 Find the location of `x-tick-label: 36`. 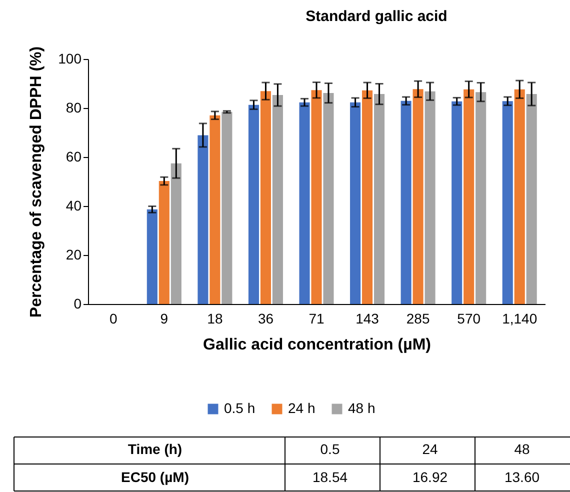

x-tick-label: 36 is located at coordinates (266, 318).